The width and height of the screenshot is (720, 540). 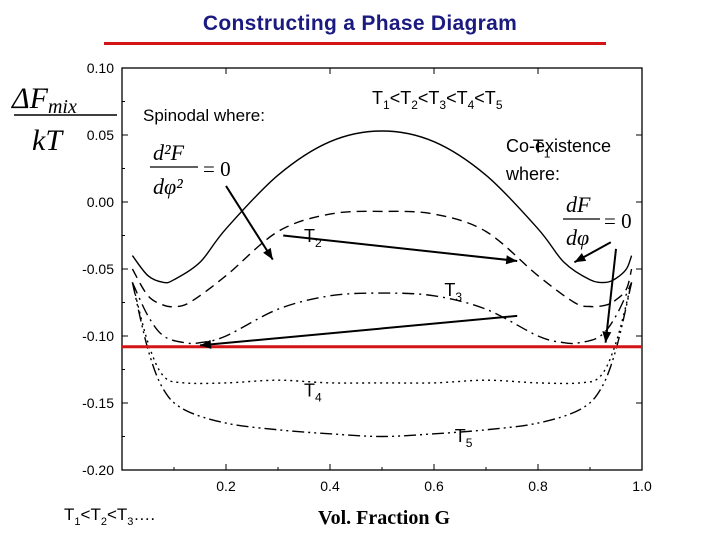 What do you see at coordinates (204, 115) in the screenshot?
I see `spinodal-label: Spinodal where:` at bounding box center [204, 115].